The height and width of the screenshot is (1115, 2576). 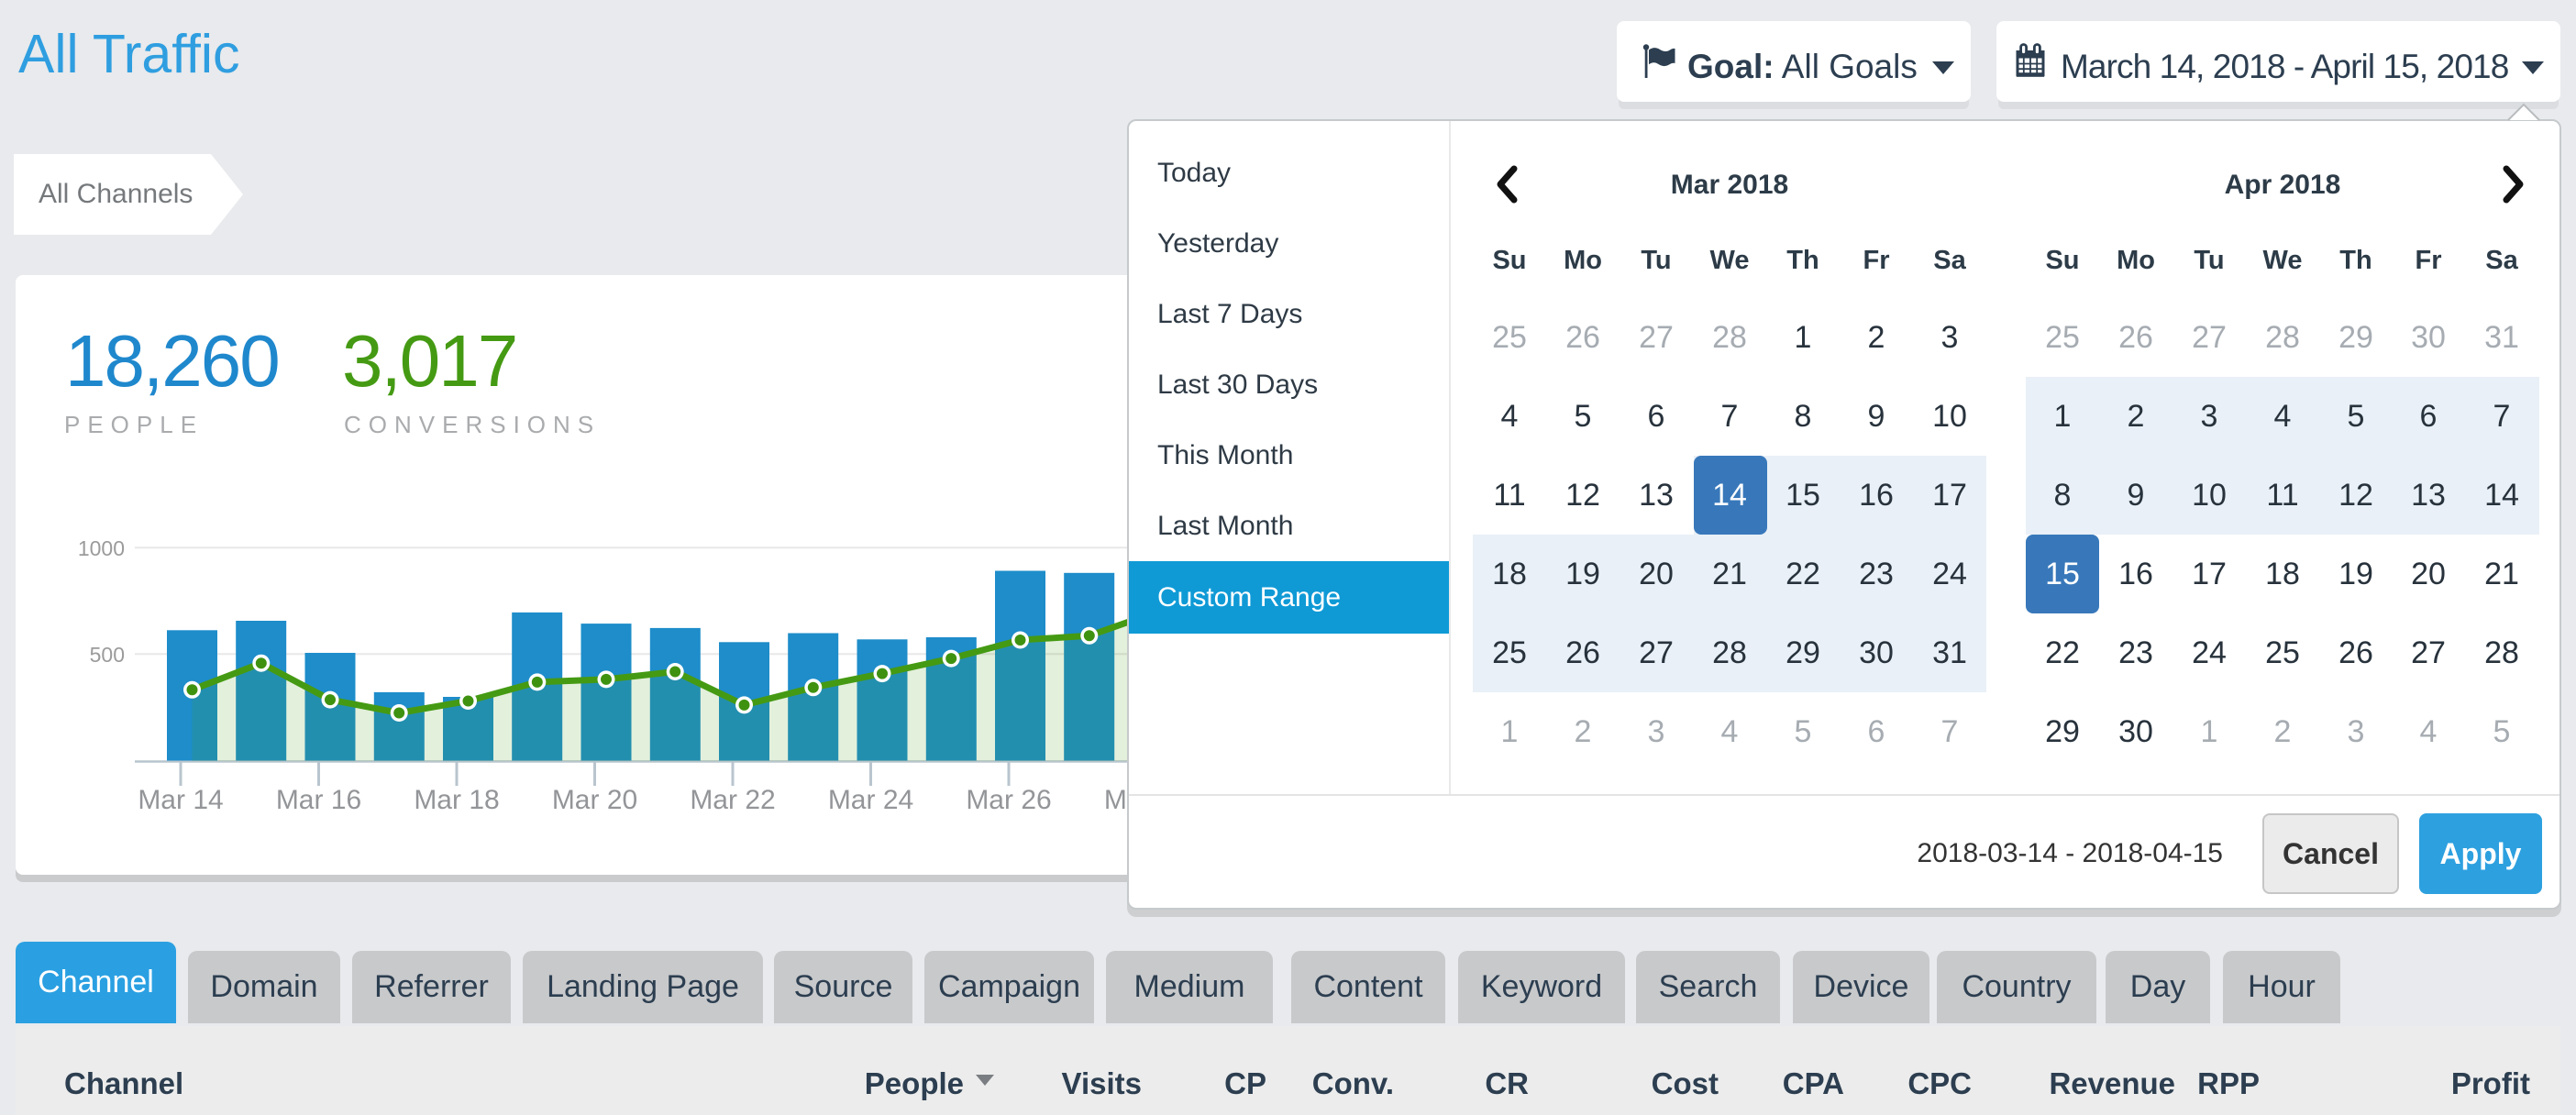 I want to click on svg-text: Mar 20, so click(x=594, y=800).